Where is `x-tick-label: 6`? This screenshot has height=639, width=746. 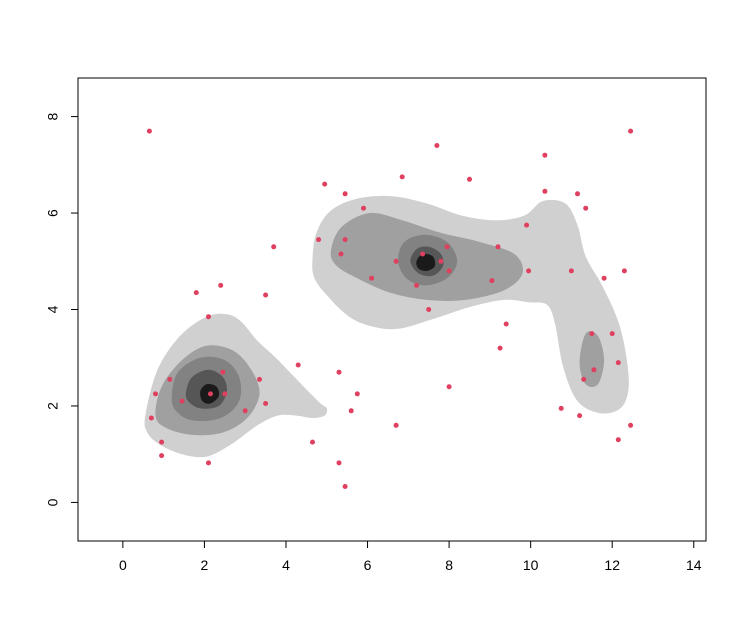 x-tick-label: 6 is located at coordinates (368, 565).